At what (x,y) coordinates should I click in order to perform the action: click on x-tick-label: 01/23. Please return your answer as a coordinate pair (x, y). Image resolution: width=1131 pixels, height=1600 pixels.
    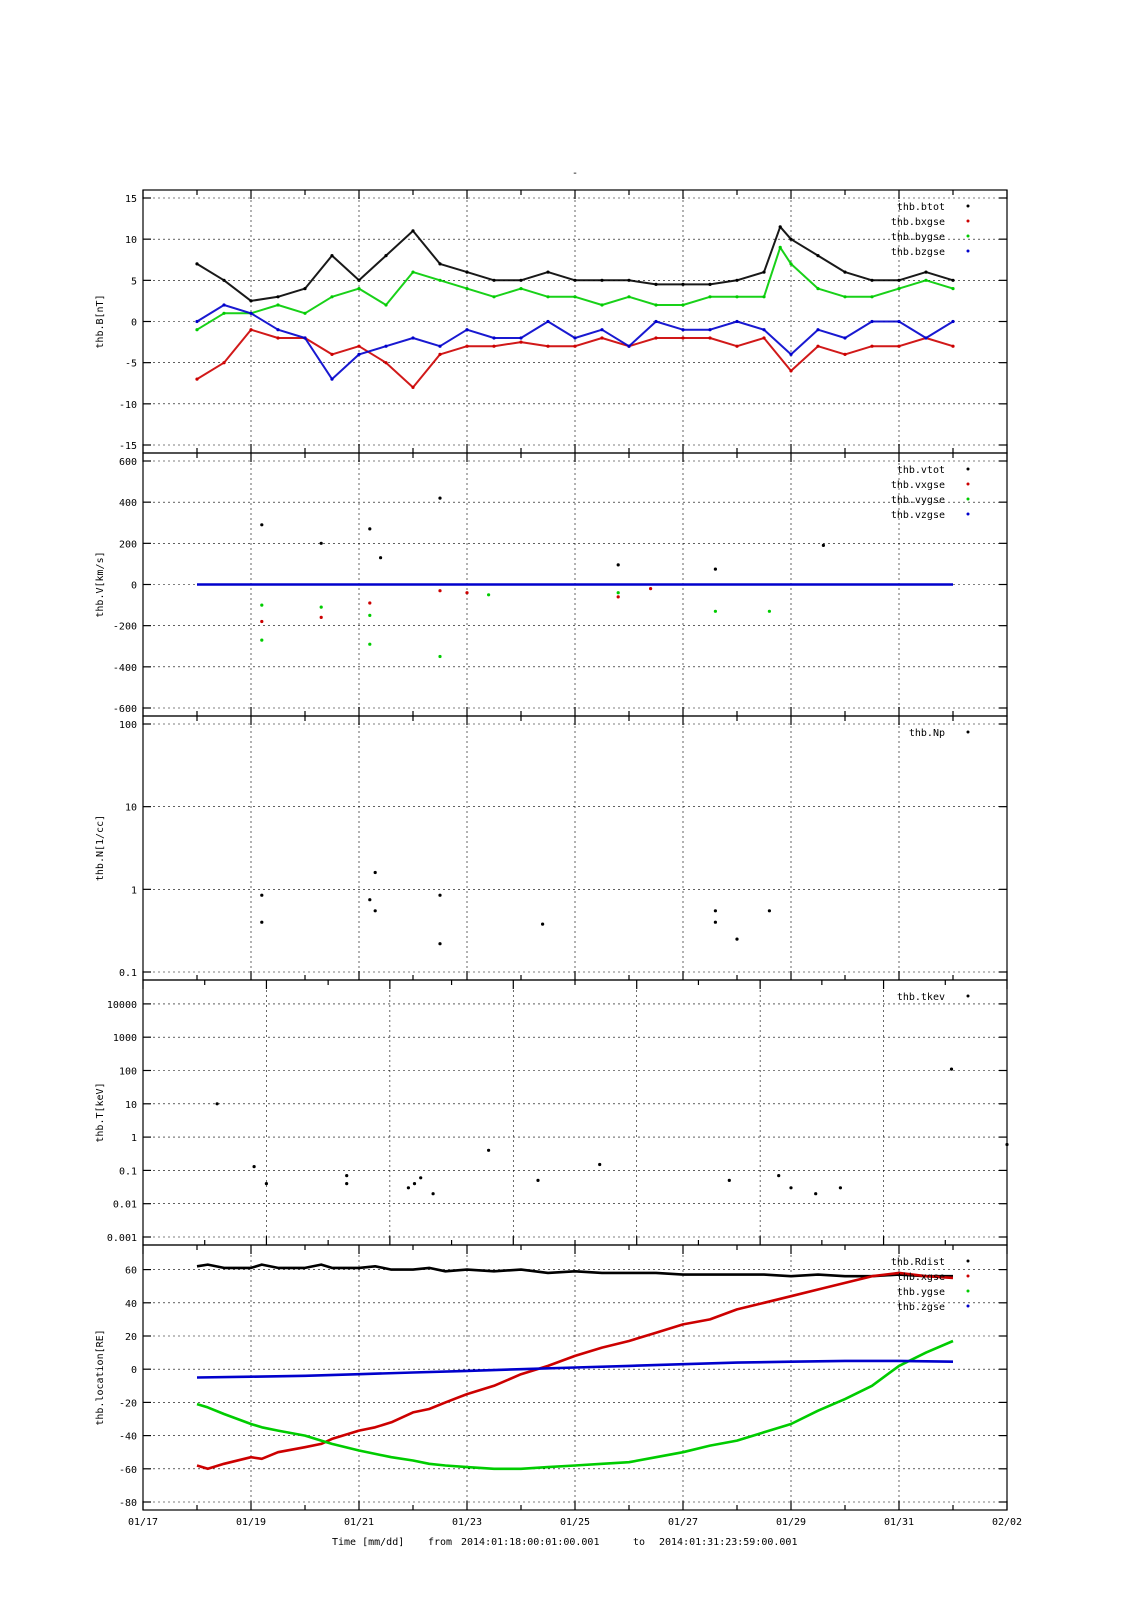
    Looking at the image, I should click on (467, 1522).